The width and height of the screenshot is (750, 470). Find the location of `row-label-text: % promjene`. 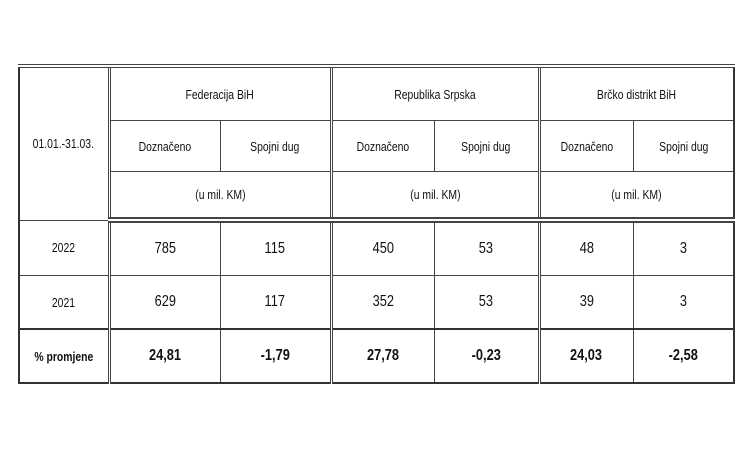

row-label-text: % promjene is located at coordinates (64, 356).